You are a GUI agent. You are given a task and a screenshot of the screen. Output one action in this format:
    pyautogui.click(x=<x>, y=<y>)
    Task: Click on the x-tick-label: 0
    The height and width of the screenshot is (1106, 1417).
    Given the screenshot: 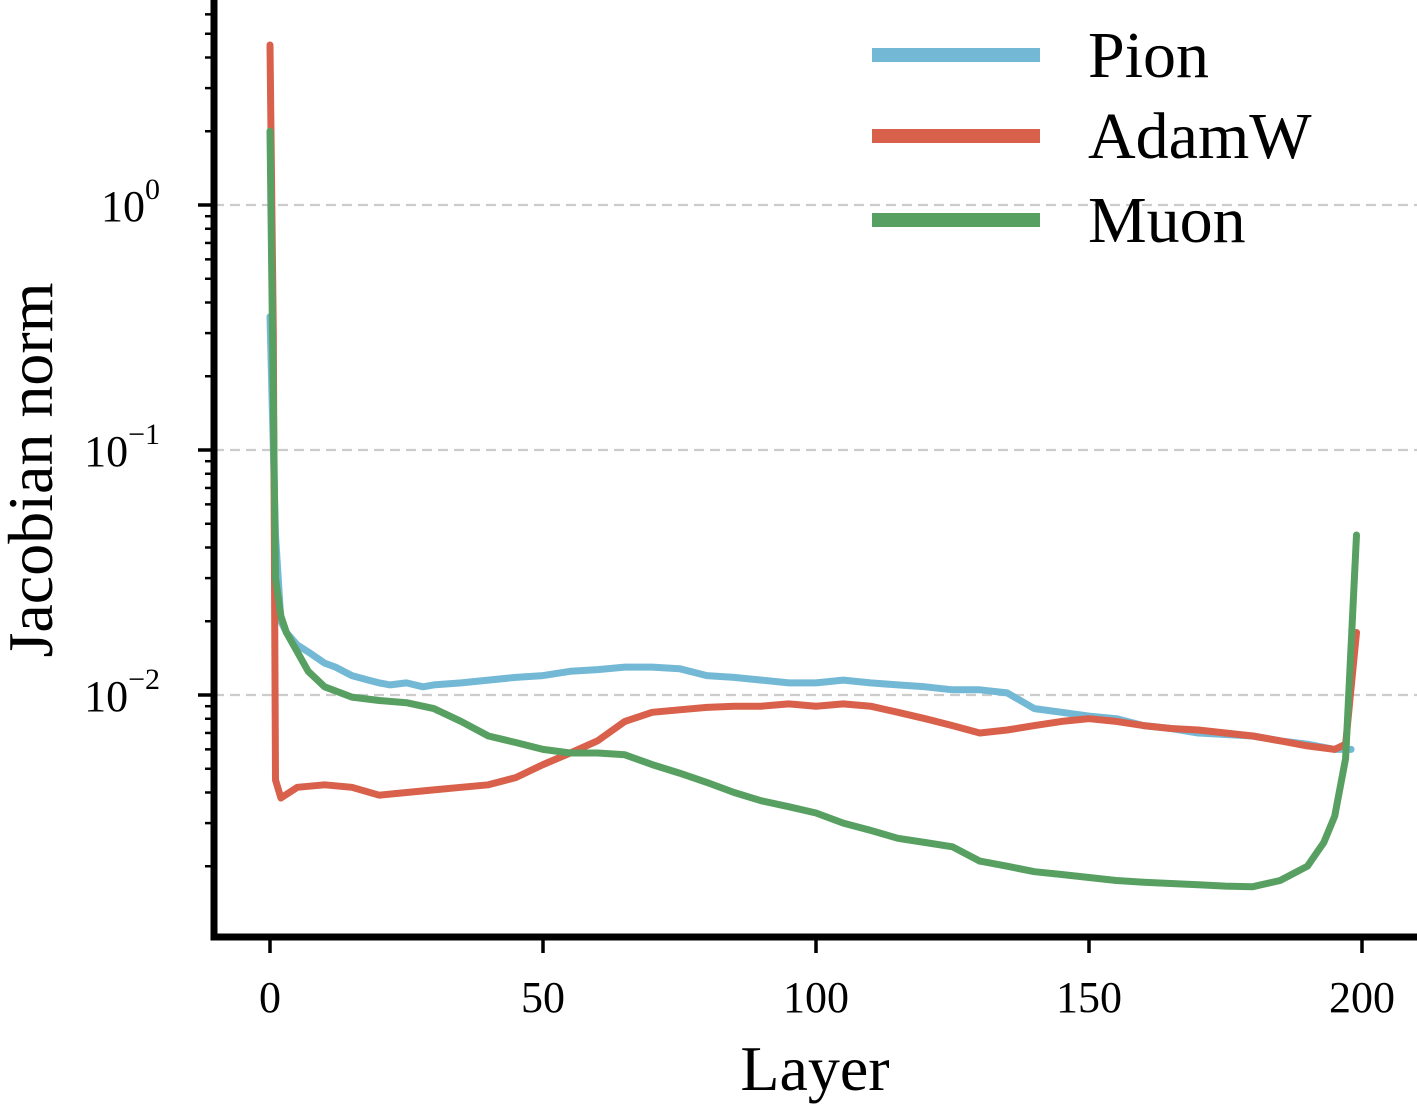 What is the action you would take?
    pyautogui.click(x=270, y=997)
    